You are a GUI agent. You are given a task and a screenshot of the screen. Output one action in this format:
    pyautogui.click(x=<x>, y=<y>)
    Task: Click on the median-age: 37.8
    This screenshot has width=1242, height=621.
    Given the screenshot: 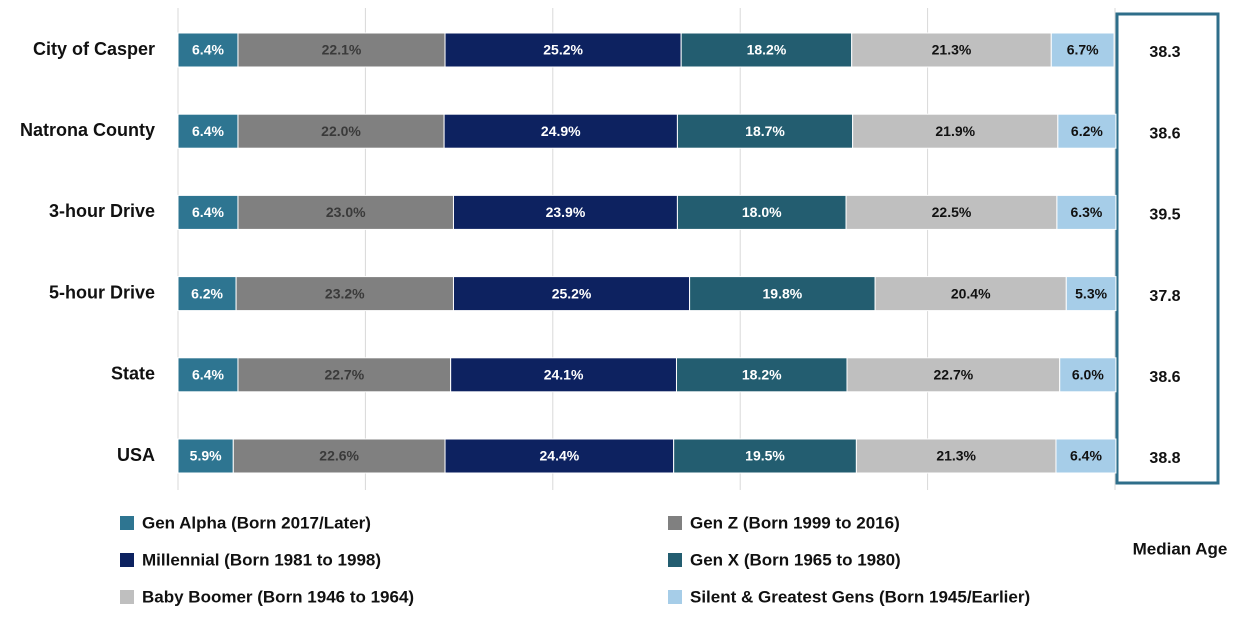 What is the action you would take?
    pyautogui.click(x=1164, y=296)
    